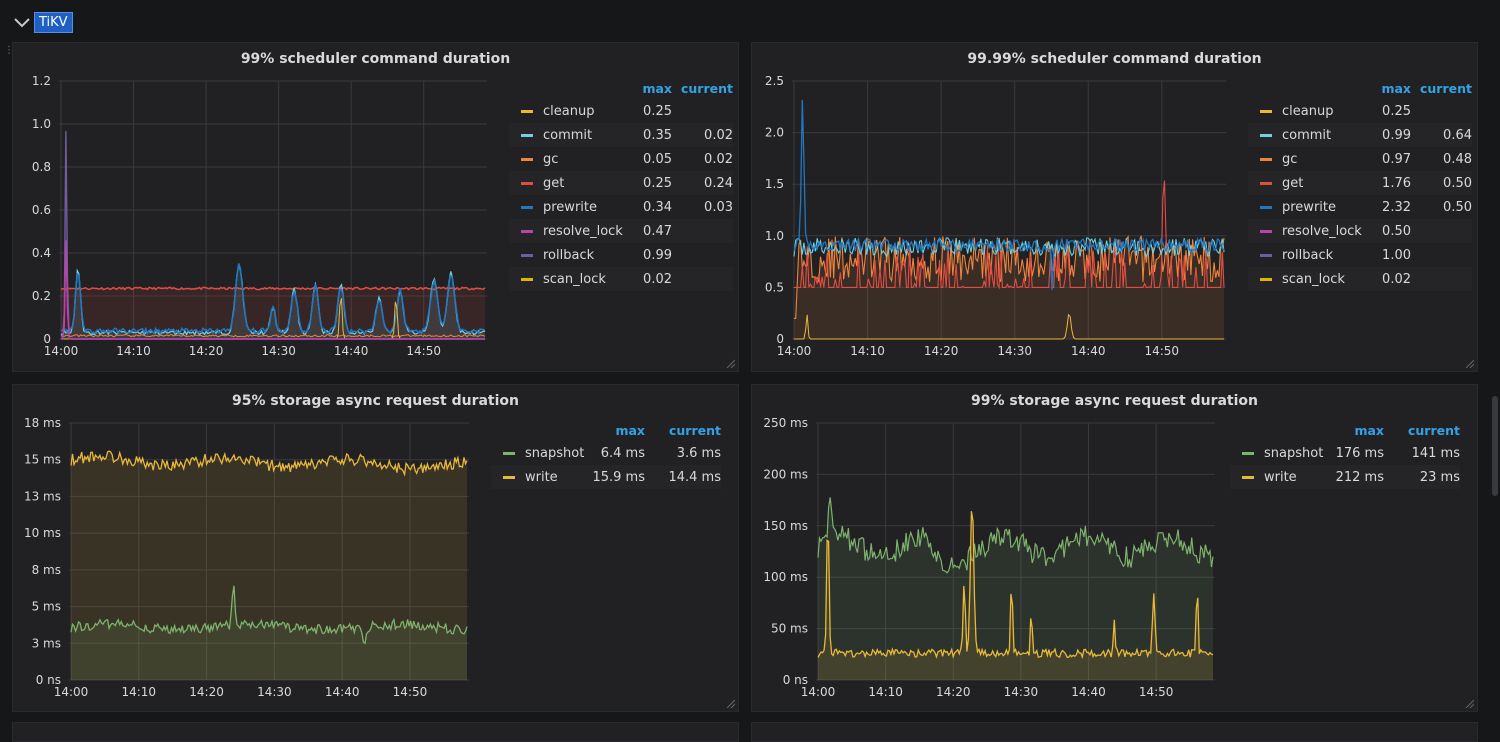 The height and width of the screenshot is (742, 1500). Describe the element at coordinates (53, 22) in the screenshot. I see `row-title: TiKV` at that location.